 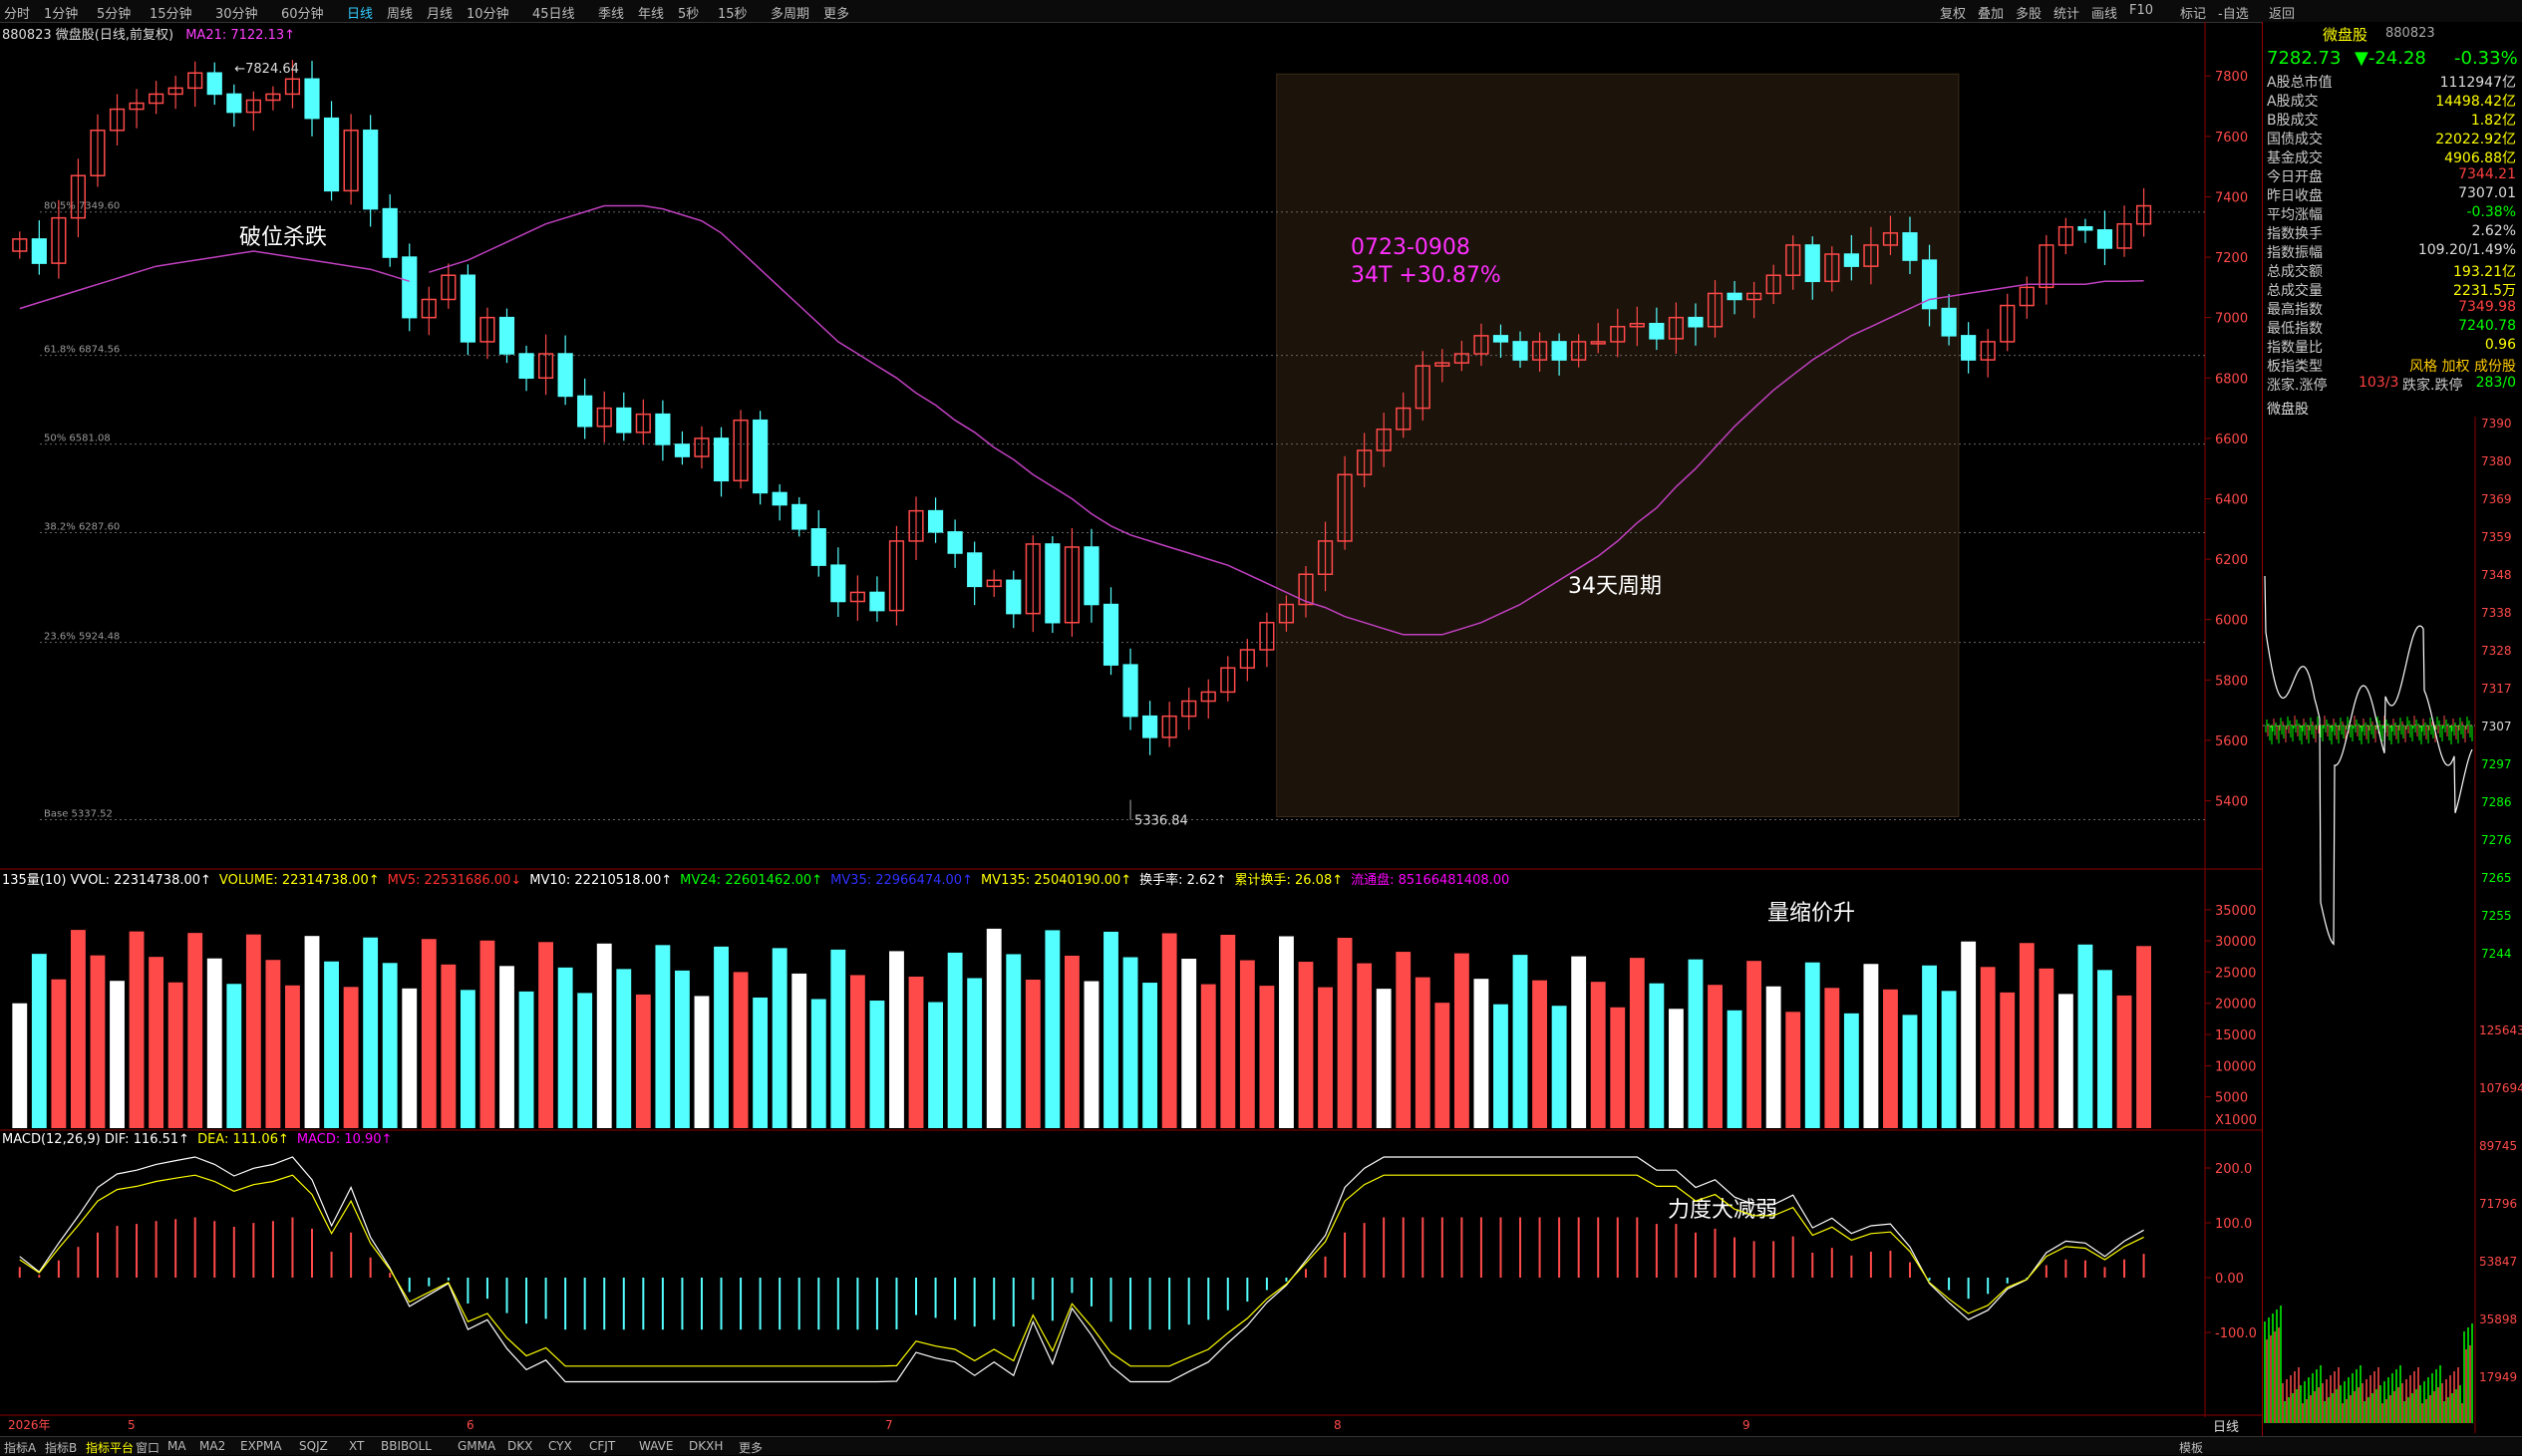 I want to click on price-tick-label: 6200, so click(x=2231, y=560).